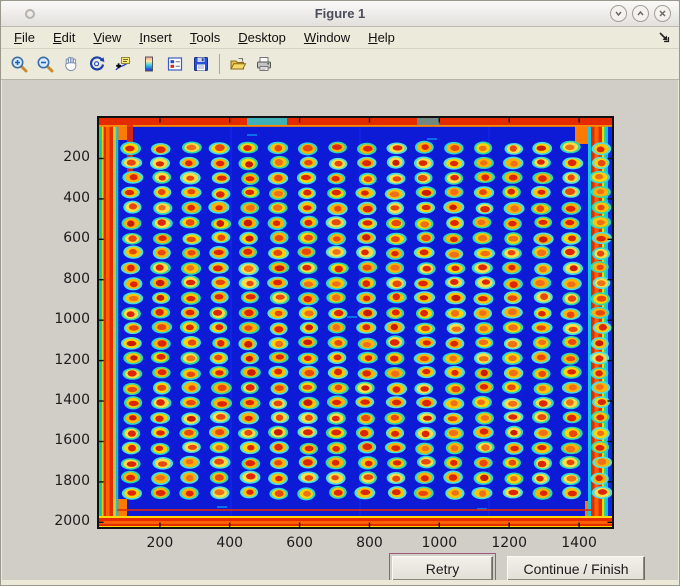  What do you see at coordinates (262, 37) in the screenshot?
I see `menu-item-desktop: Desktop` at bounding box center [262, 37].